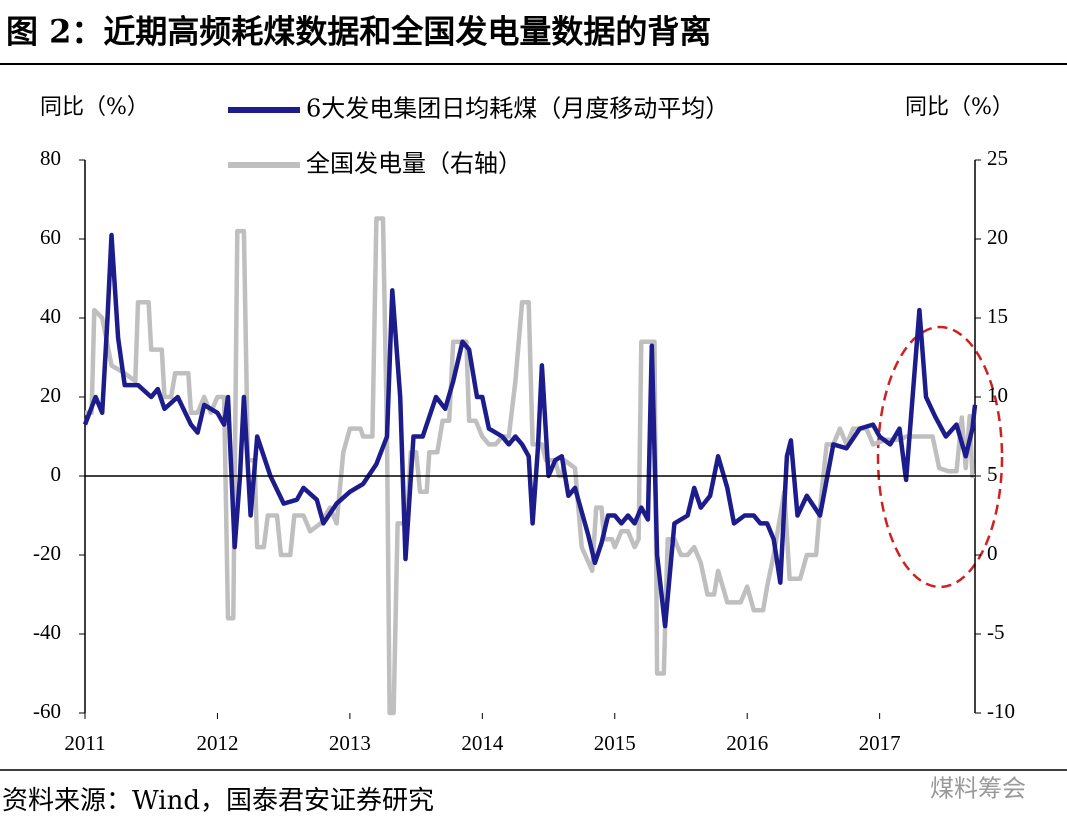  What do you see at coordinates (996, 632) in the screenshot?
I see `y2-tick-label: -5` at bounding box center [996, 632].